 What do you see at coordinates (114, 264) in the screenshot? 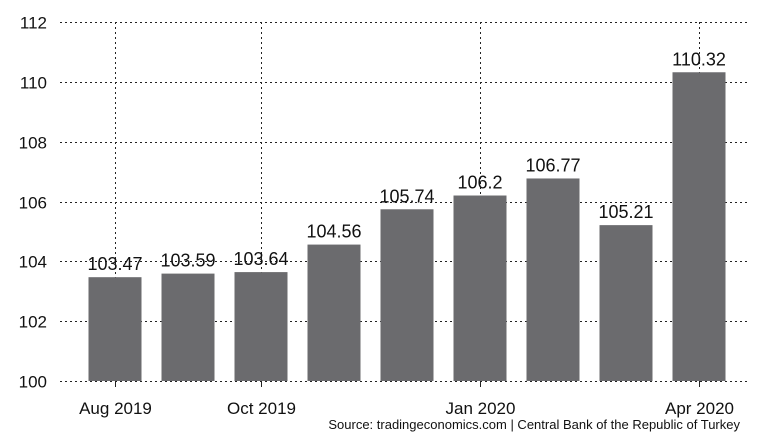
I see `data-label: 103.47` at bounding box center [114, 264].